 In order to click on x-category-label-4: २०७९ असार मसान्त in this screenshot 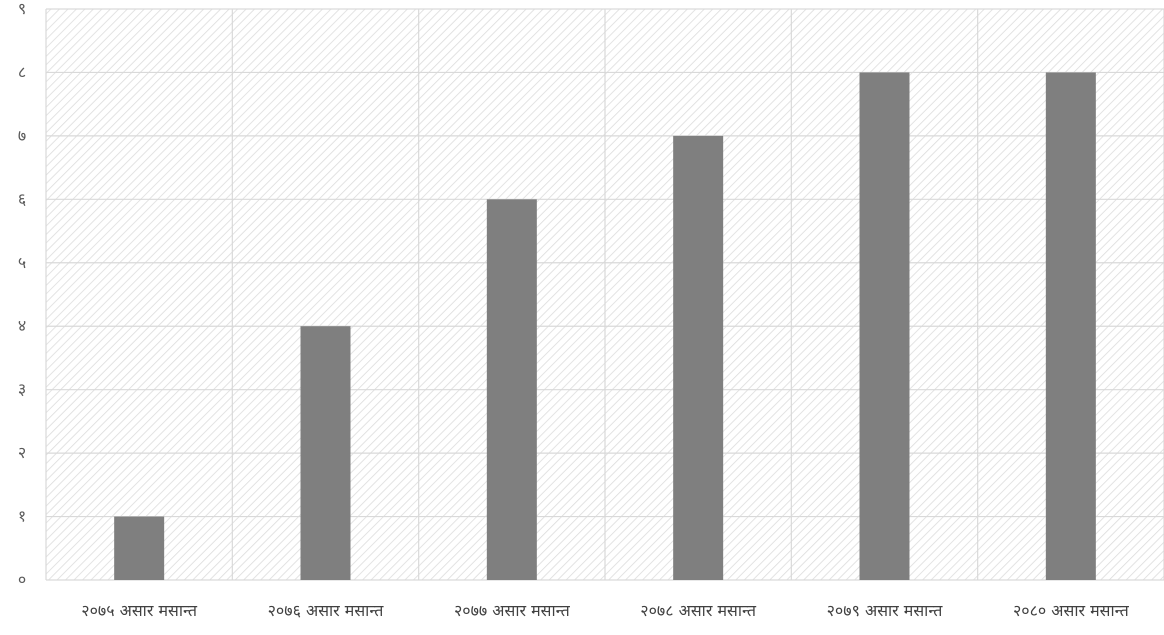, I will do `click(885, 610)`.